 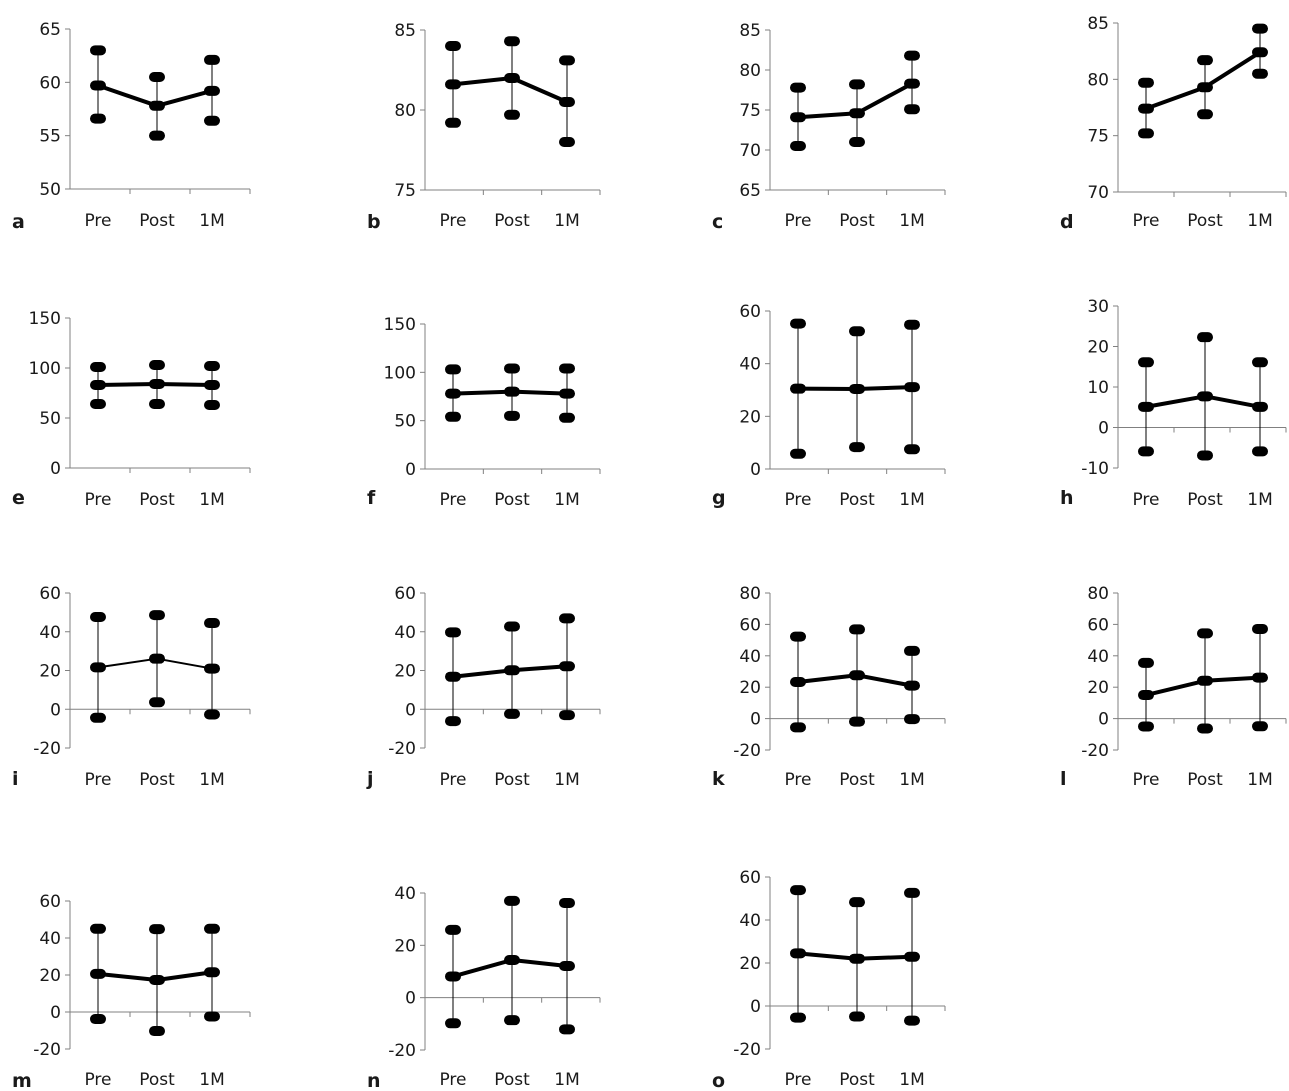 What do you see at coordinates (718, 1080) in the screenshot?
I see `panel-letter: o` at bounding box center [718, 1080].